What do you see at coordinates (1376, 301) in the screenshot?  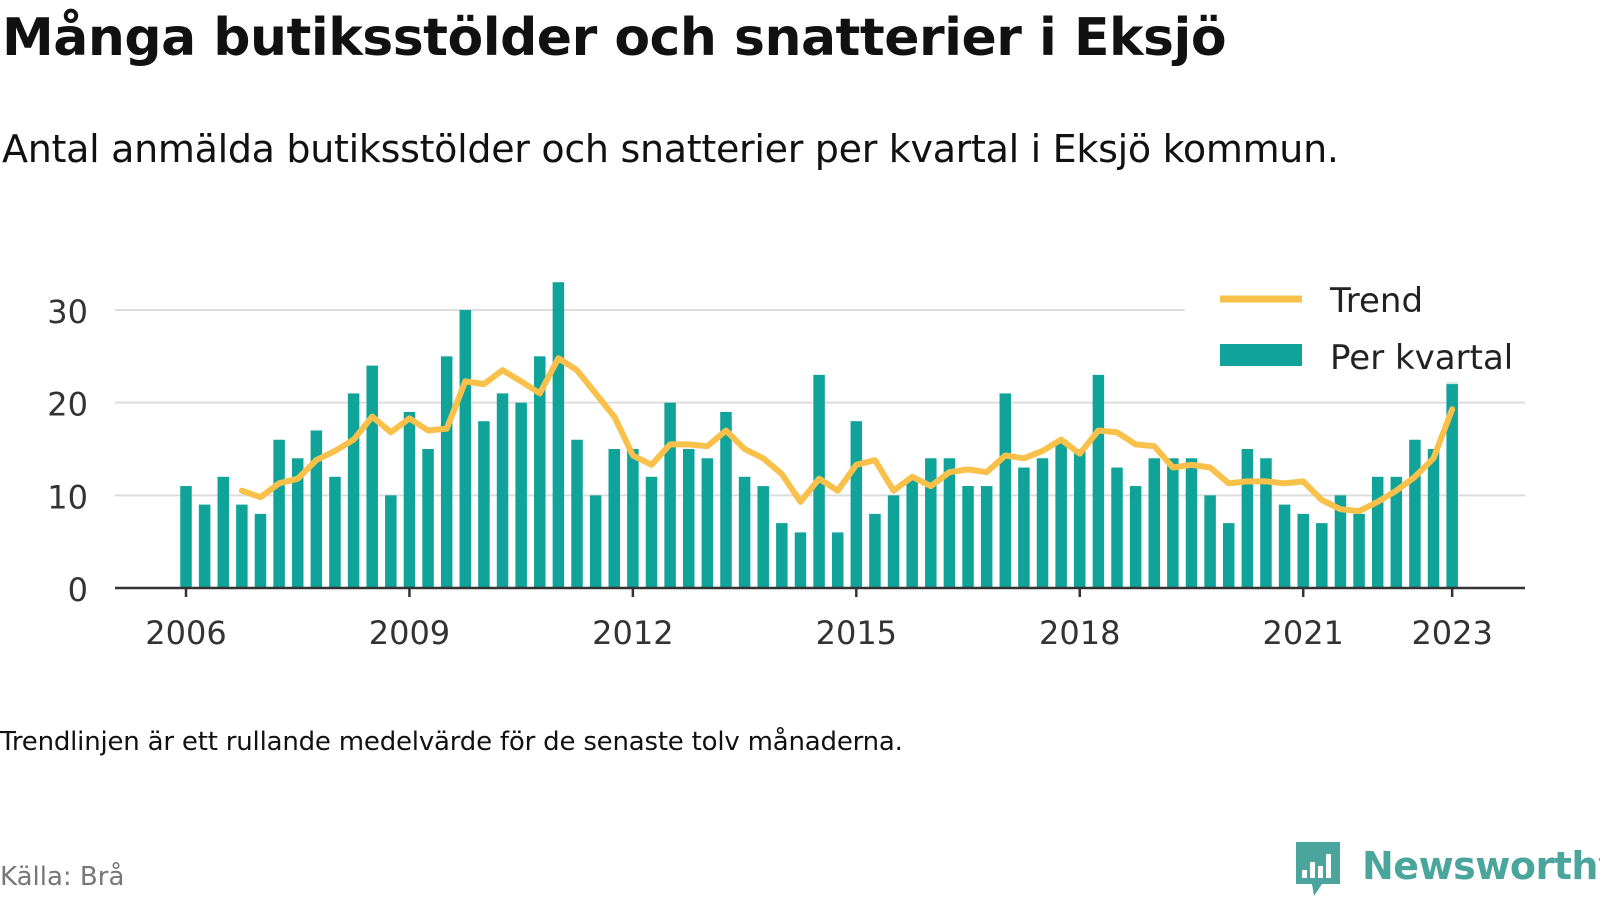 I see `legend-trend-label: Trend` at bounding box center [1376, 301].